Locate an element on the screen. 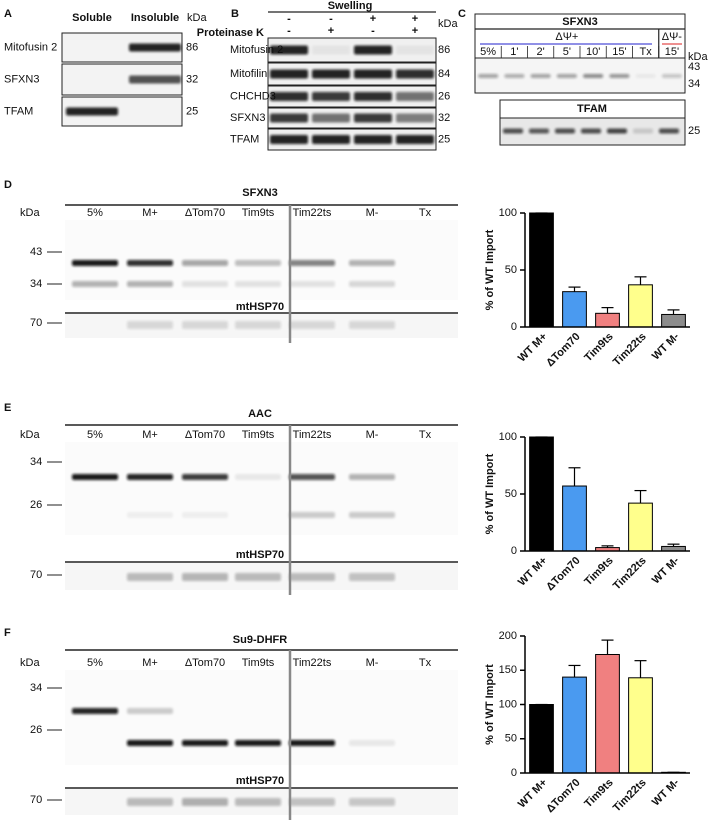 Image resolution: width=709 pixels, height=821 pixels. kda-marker: 25 is located at coordinates (192, 111).